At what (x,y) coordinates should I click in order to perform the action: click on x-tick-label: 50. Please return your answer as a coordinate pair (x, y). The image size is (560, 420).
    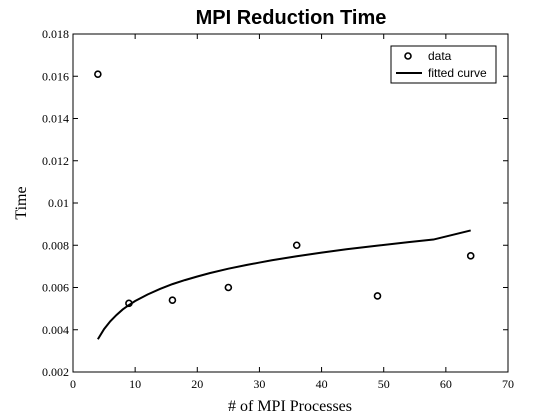
    Looking at the image, I should click on (384, 384).